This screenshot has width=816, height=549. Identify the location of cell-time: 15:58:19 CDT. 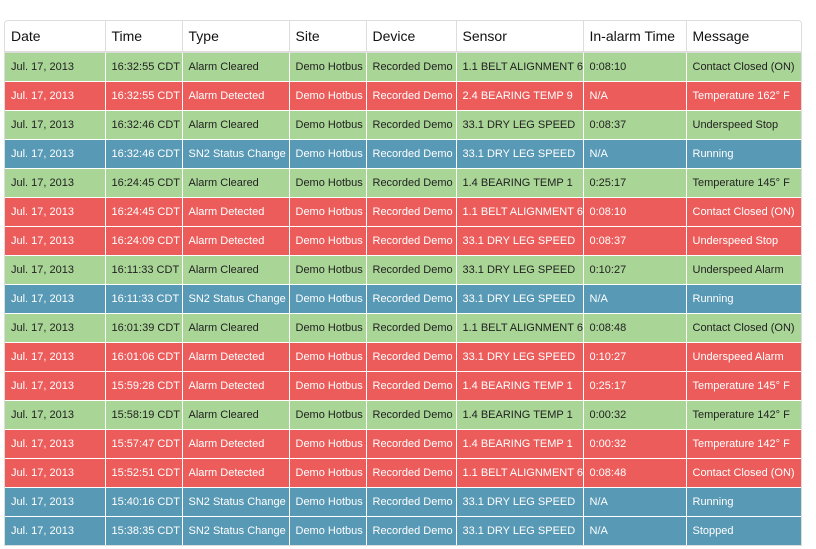
(144, 415).